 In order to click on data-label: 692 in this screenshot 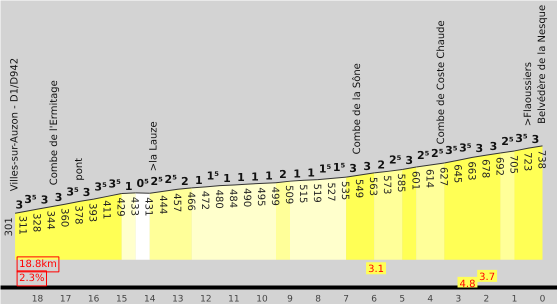, I will do `click(498, 166)`.